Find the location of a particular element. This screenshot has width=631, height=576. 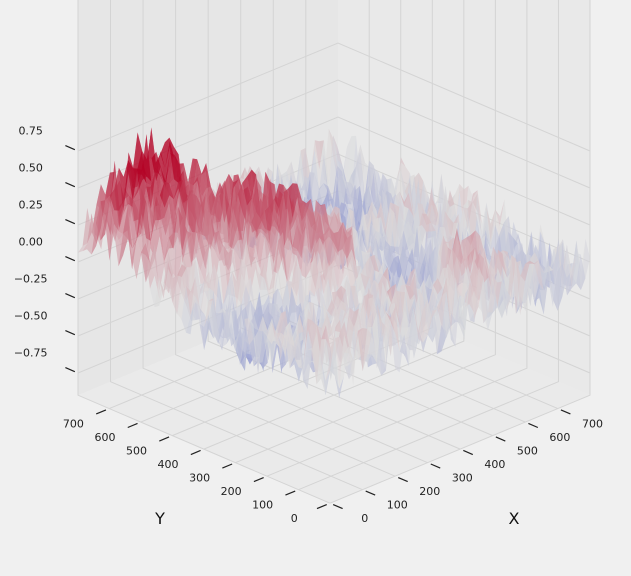

x-tick-label: 200 is located at coordinates (429, 491).